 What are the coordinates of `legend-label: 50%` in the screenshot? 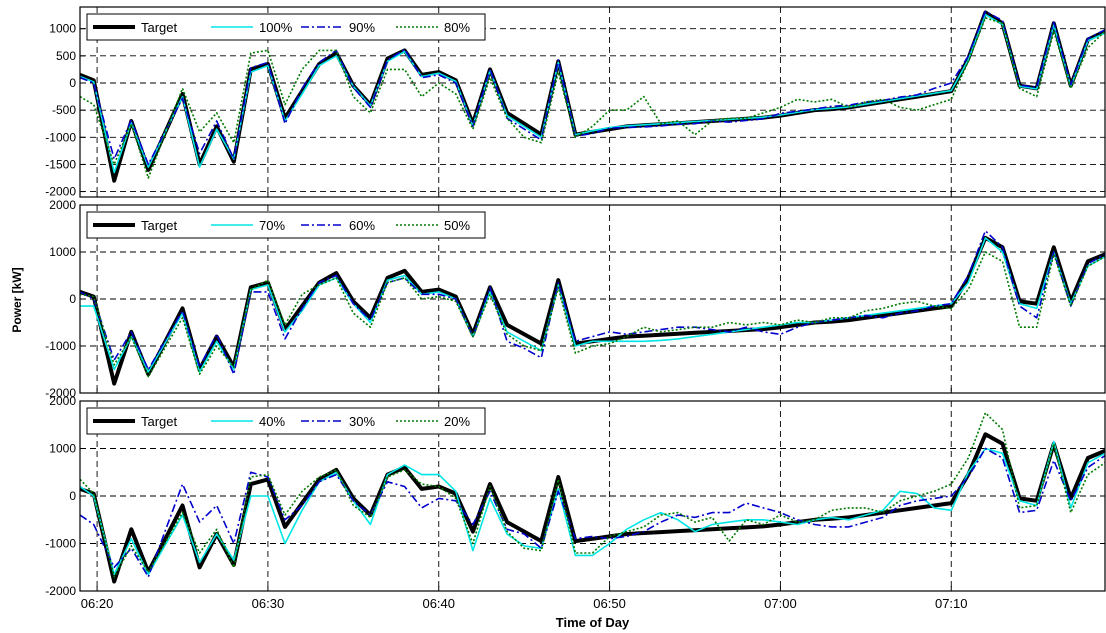 It's located at (457, 225).